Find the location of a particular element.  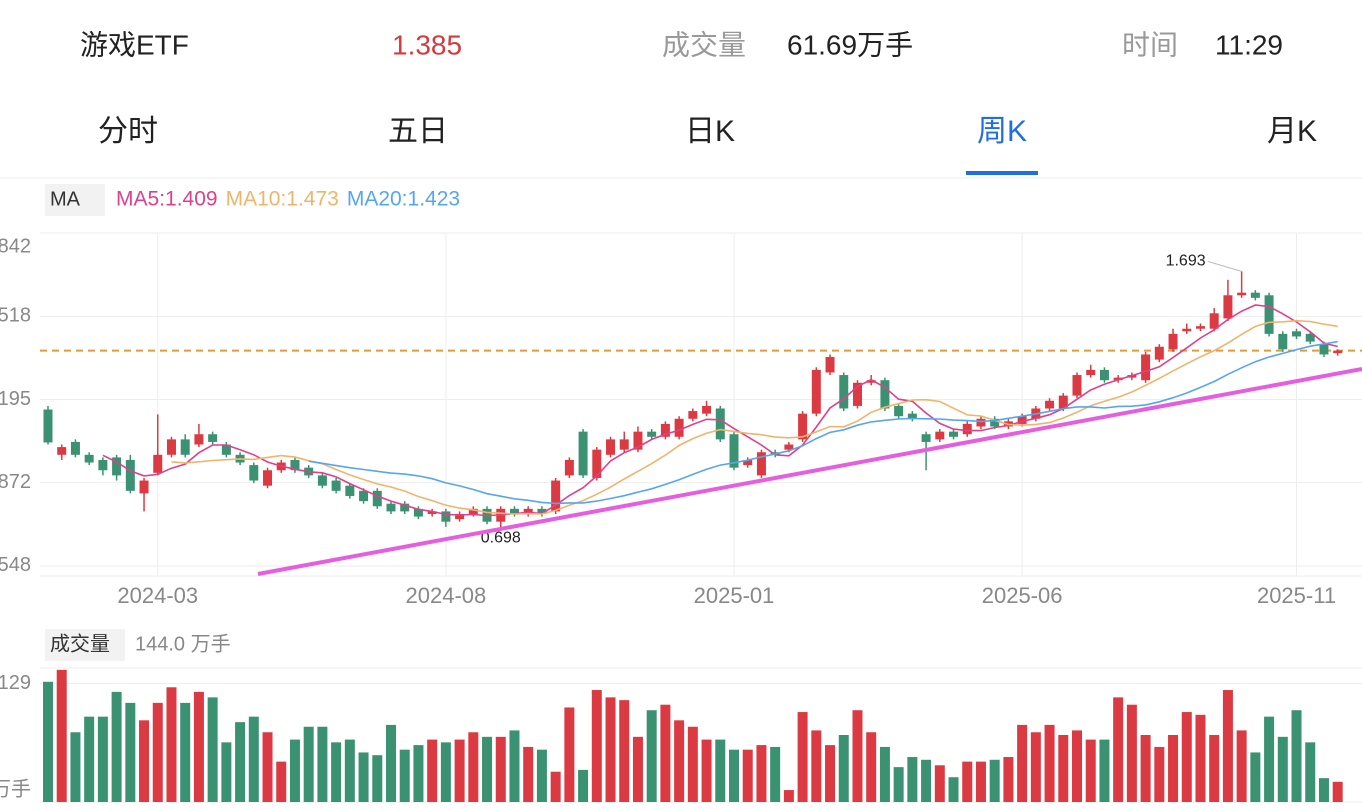

max-connector is located at coordinates (1224, 266).